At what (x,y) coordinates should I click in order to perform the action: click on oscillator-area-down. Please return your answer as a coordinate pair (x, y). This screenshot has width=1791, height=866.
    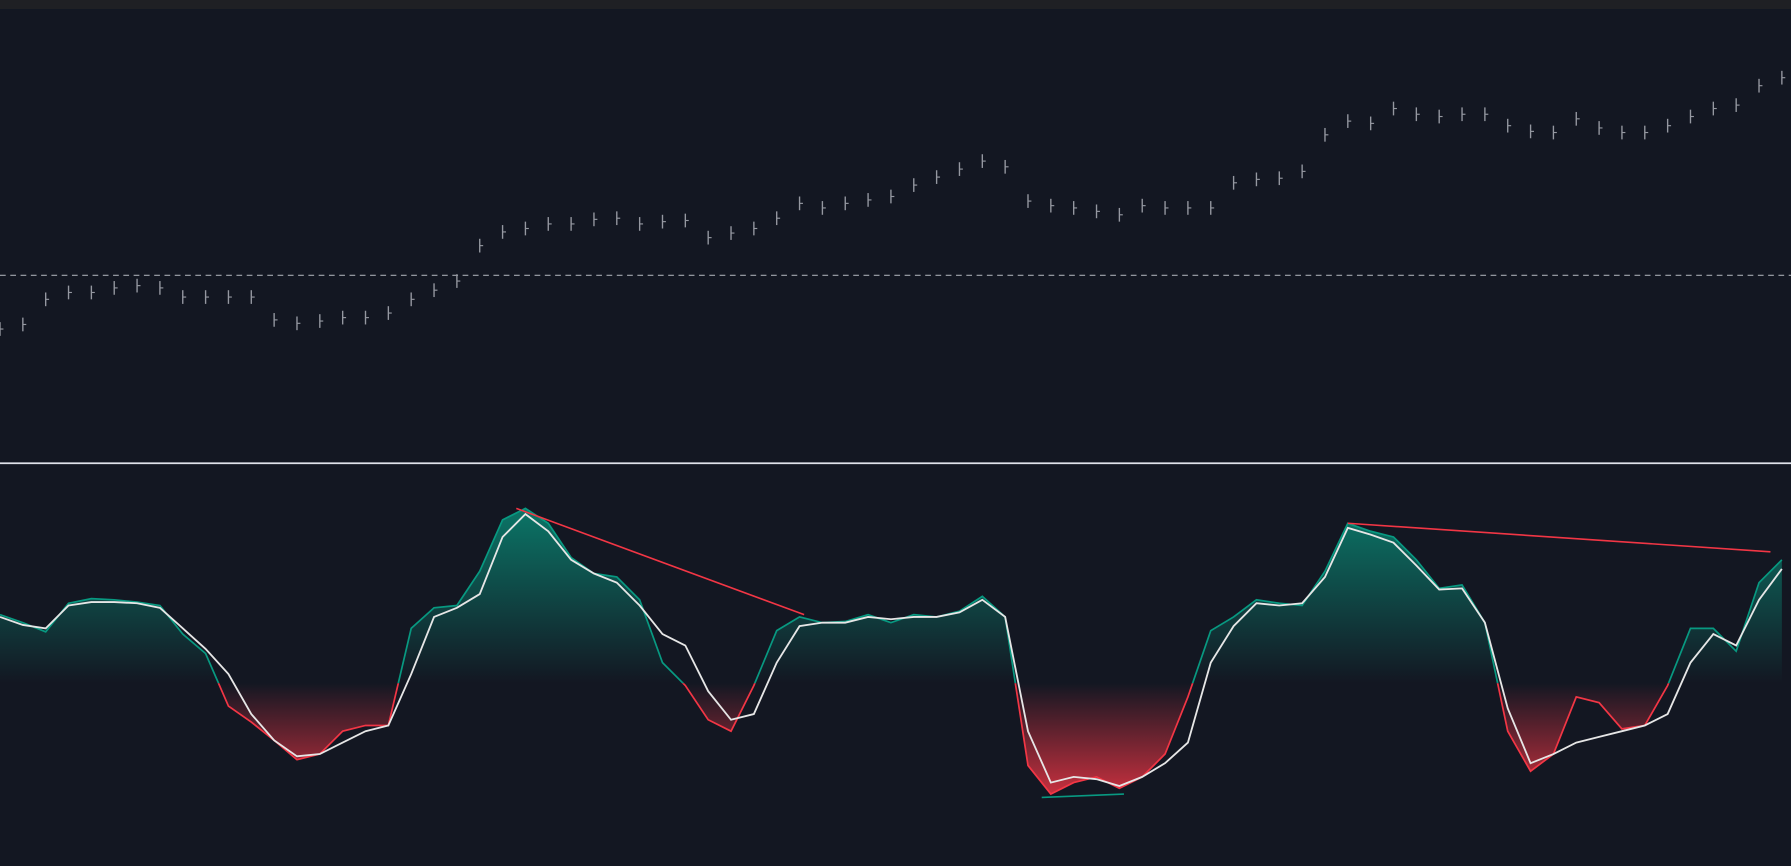
    Looking at the image, I should click on (891, 739).